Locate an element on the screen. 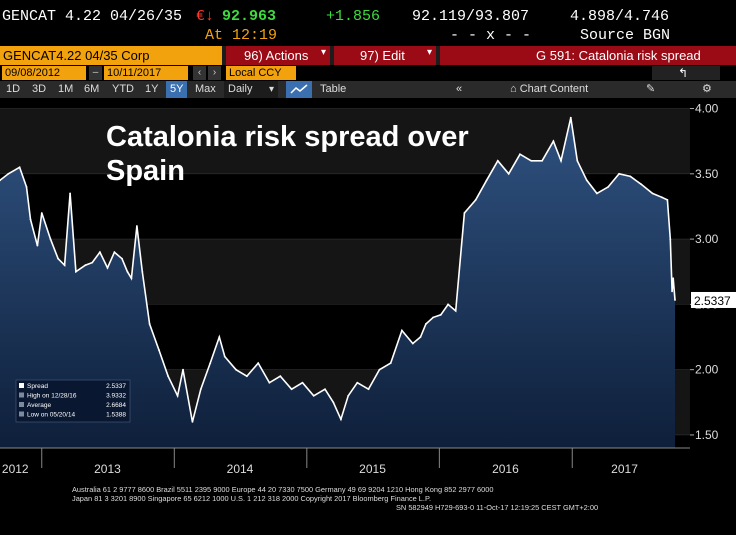  period-6m: 6M is located at coordinates (92, 89).